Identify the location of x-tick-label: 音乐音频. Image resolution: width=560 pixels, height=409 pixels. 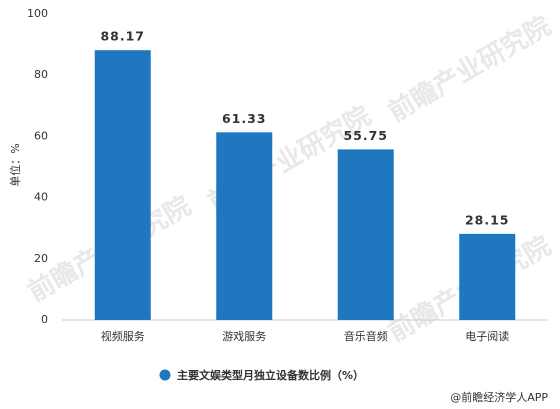
(366, 336).